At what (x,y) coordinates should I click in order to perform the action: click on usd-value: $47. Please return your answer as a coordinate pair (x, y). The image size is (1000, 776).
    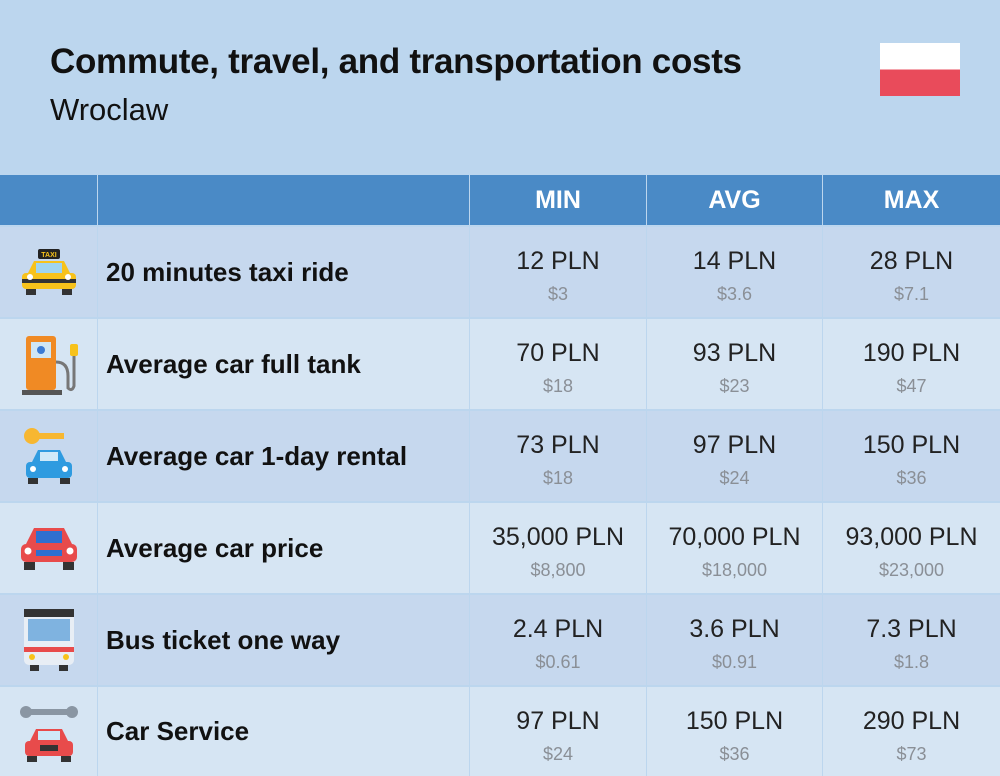
    Looking at the image, I should click on (911, 386).